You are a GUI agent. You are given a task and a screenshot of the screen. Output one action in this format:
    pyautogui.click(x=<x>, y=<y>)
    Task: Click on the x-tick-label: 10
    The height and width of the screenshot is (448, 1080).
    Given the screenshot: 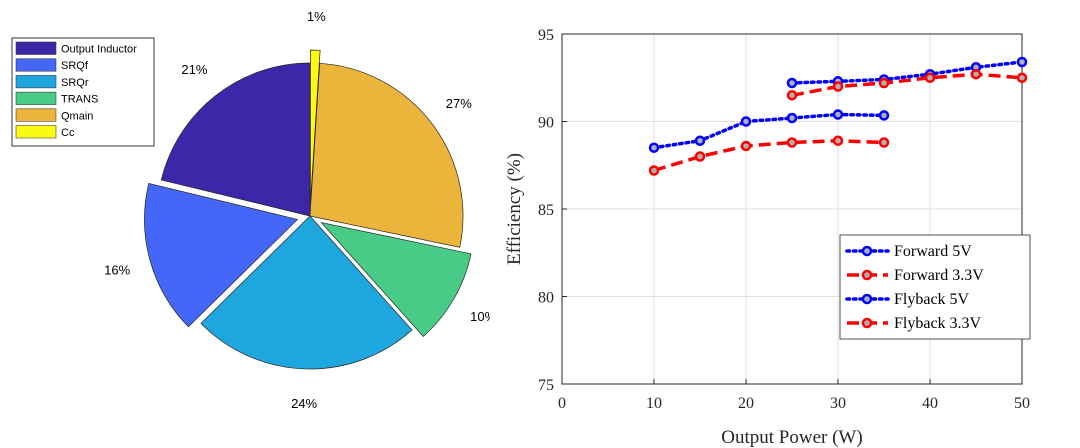 What is the action you would take?
    pyautogui.click(x=654, y=403)
    